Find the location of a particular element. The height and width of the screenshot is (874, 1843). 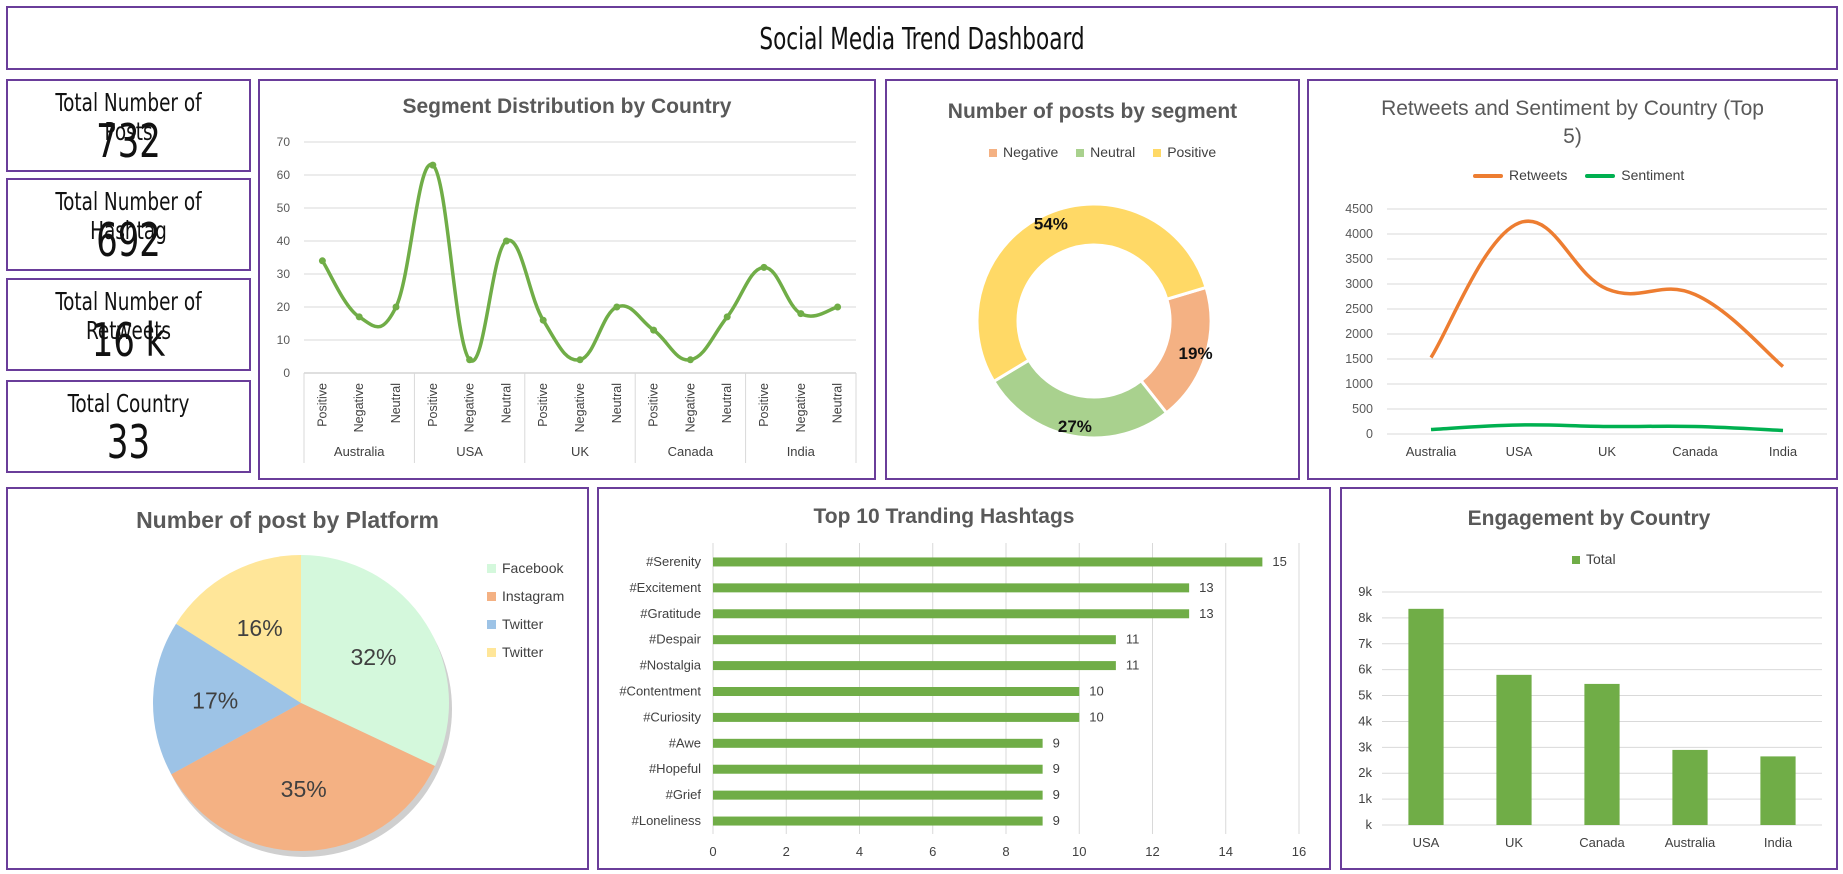

y-tick-label: 4k is located at coordinates (1365, 720).